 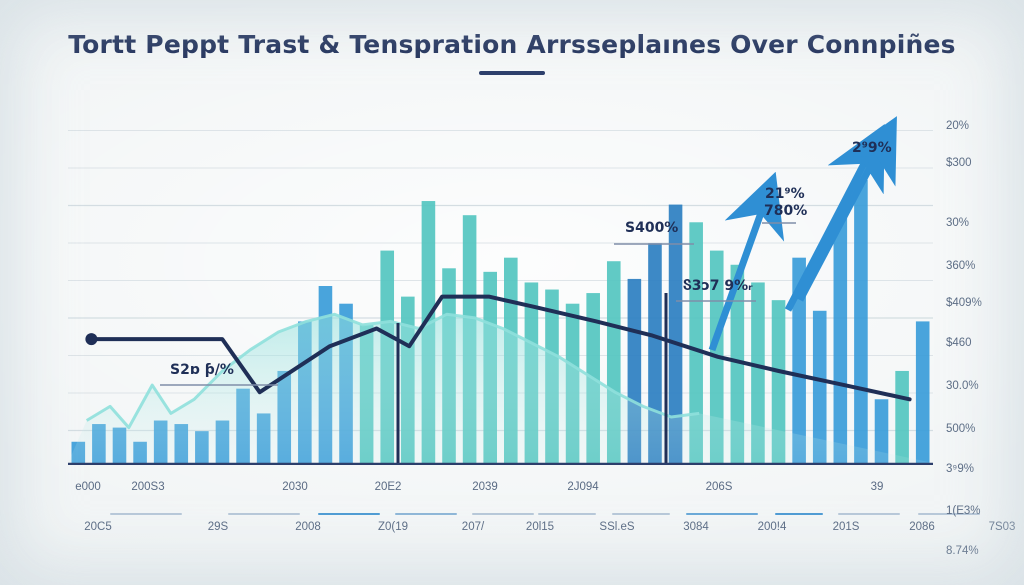 What do you see at coordinates (922, 527) in the screenshot?
I see `x-axis-tick: 2086` at bounding box center [922, 527].